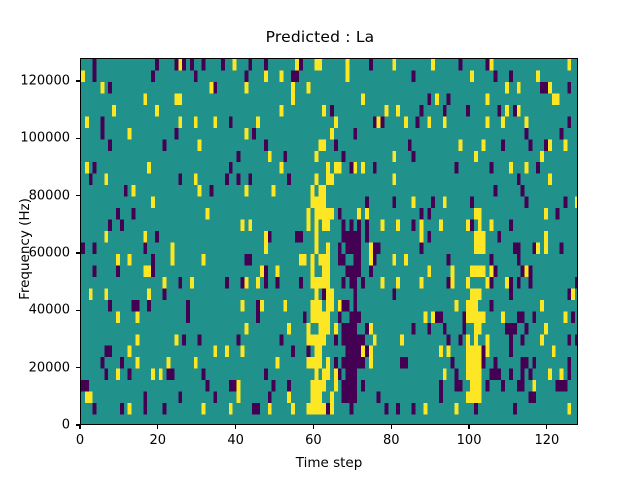 Image resolution: width=640 pixels, height=480 pixels. Describe the element at coordinates (45, 138) in the screenshot. I see `y-tick-label: 100000` at that location.